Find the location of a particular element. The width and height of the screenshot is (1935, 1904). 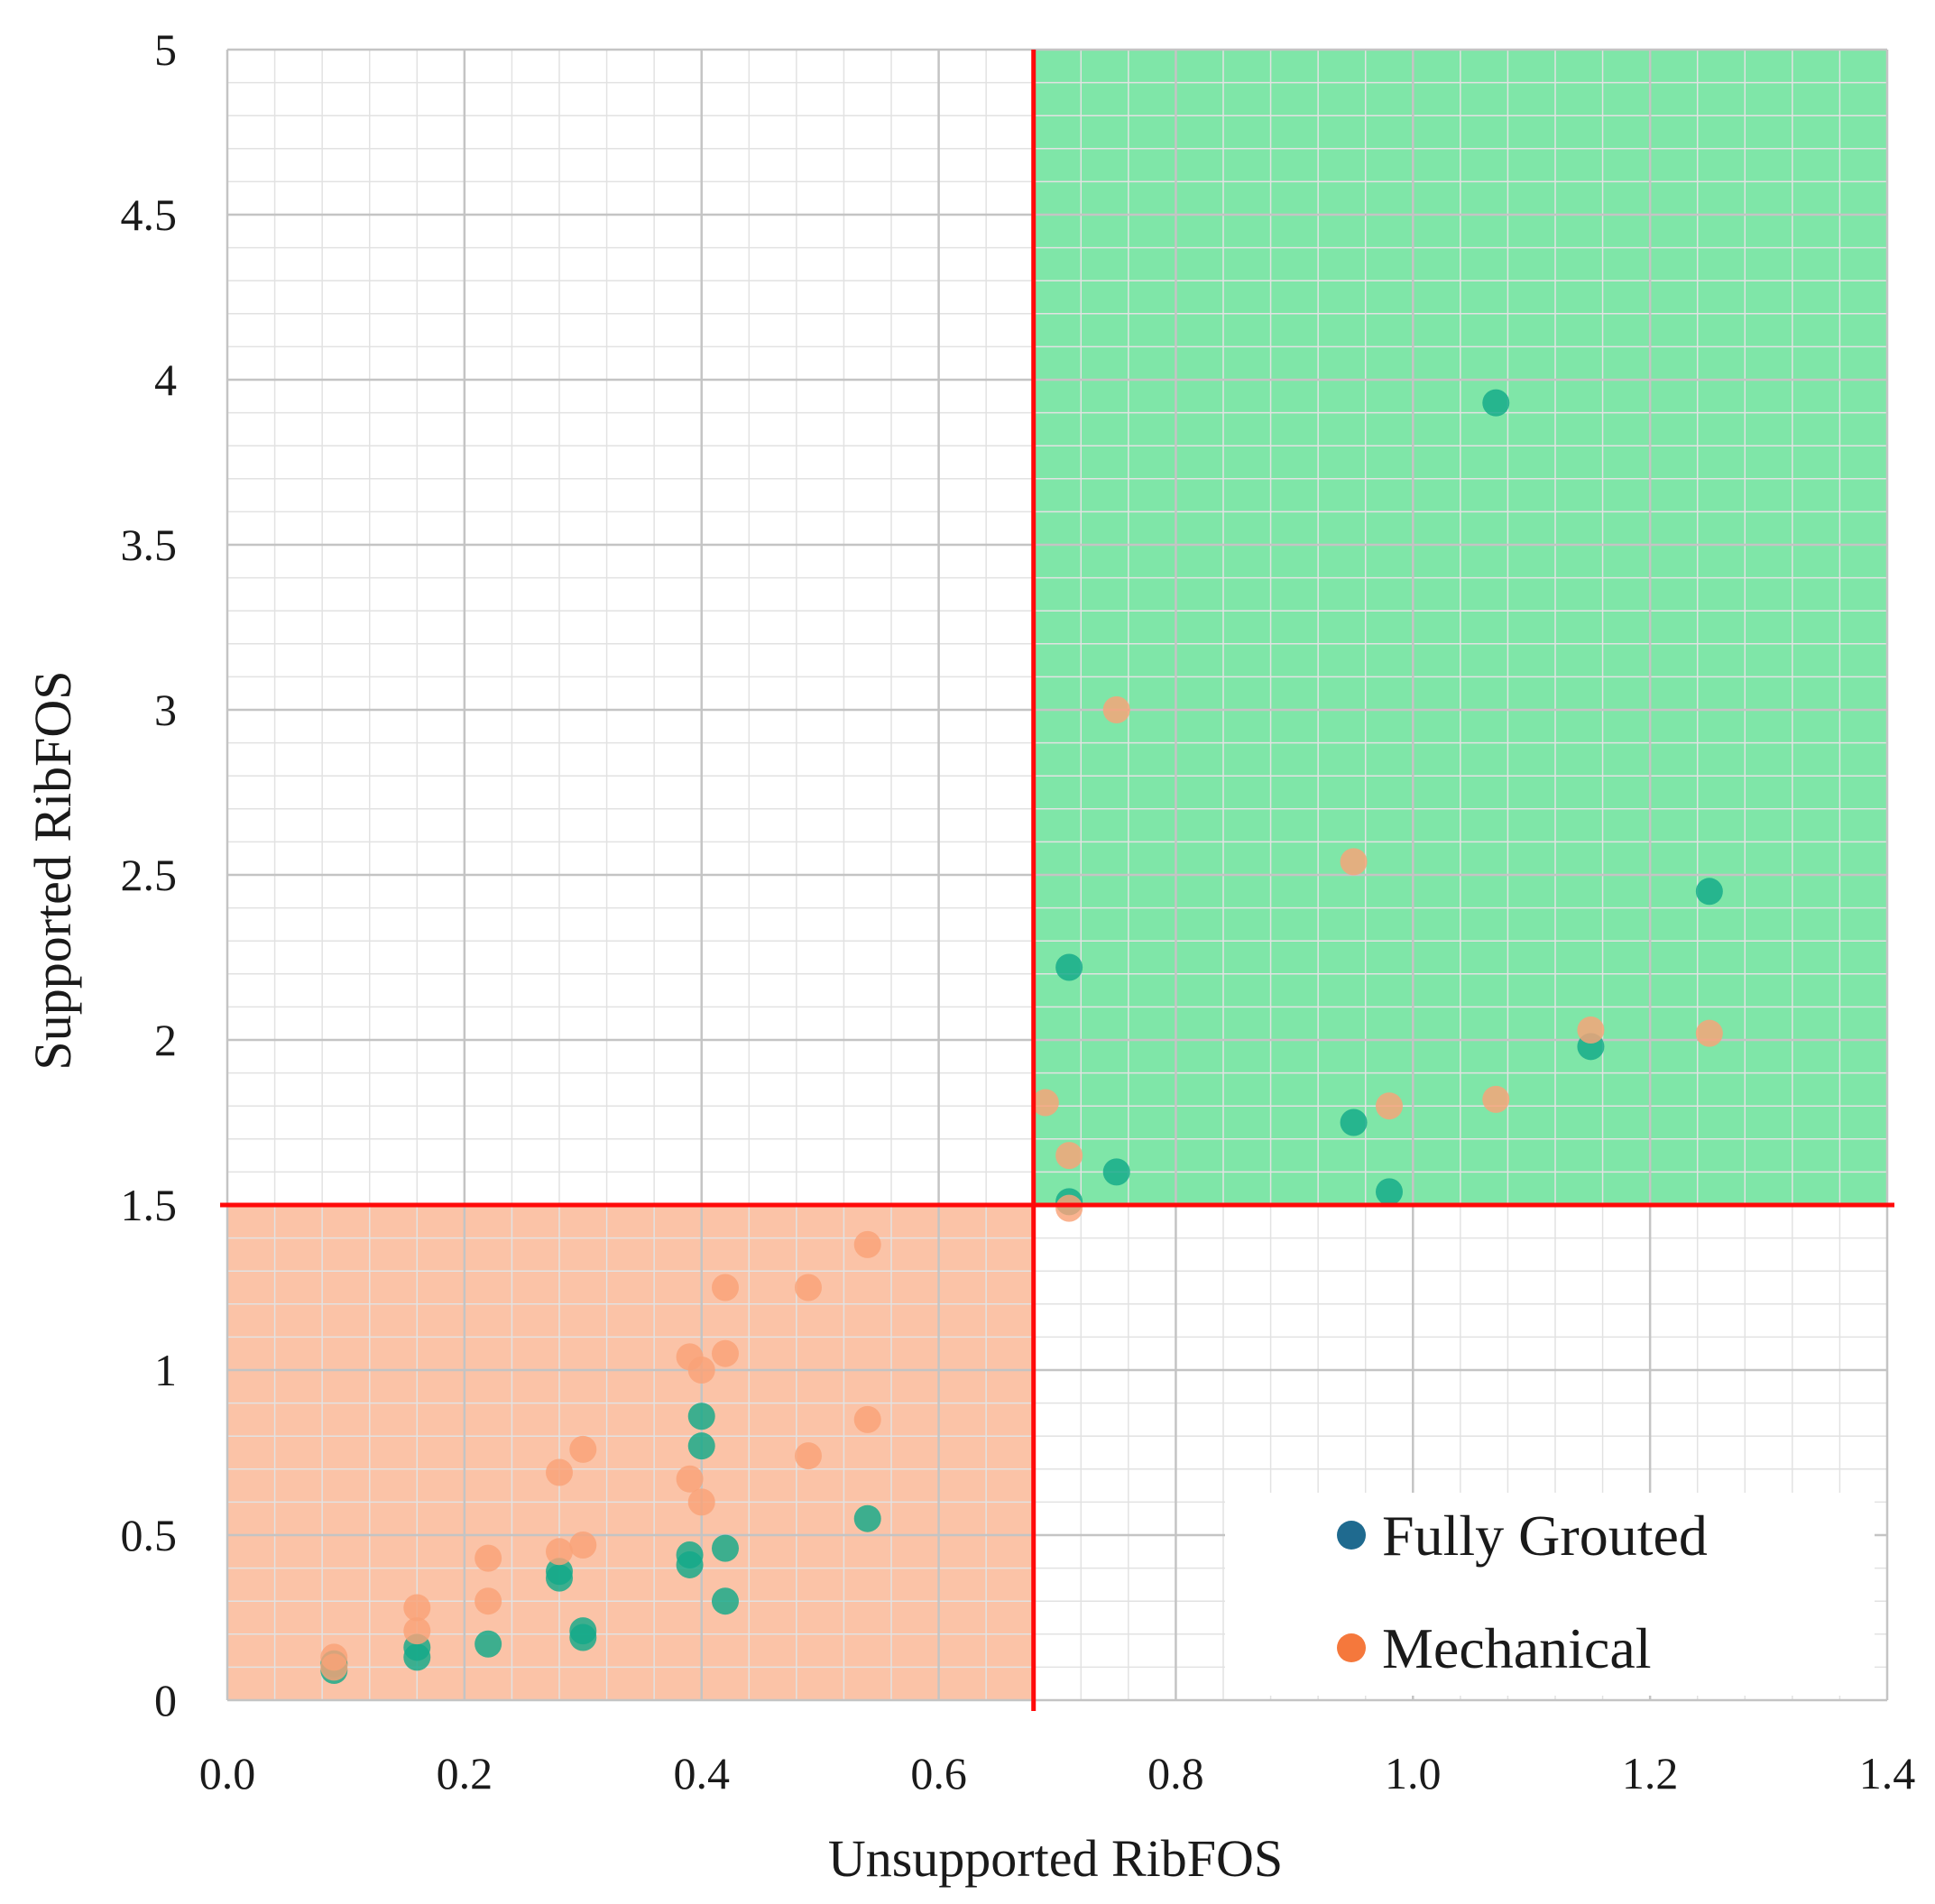

legend-label-fully-grouted: Fully Grouted is located at coordinates (1545, 1536).